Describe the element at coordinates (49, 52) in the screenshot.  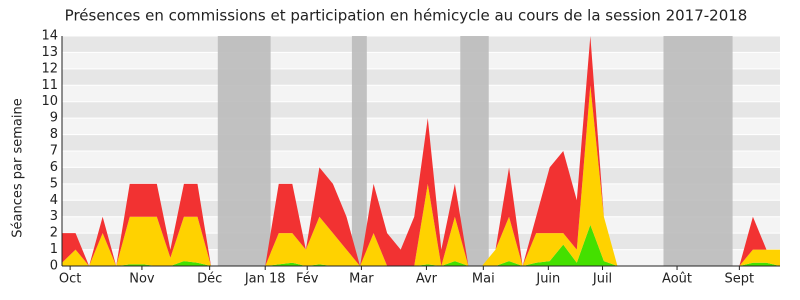
I see `y-tick-label: 13` at that location.